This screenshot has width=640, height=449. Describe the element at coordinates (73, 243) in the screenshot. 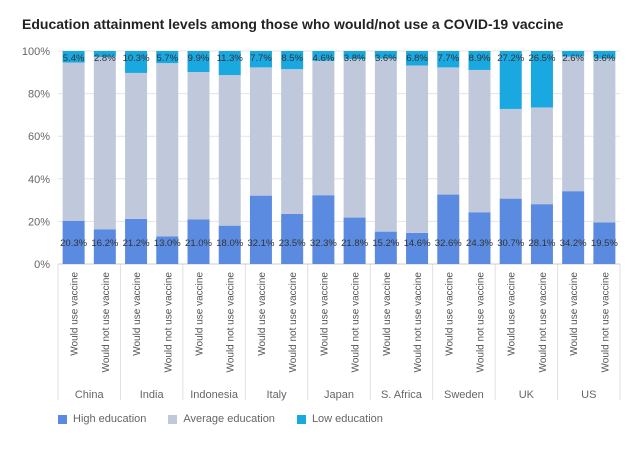

I see `data-label-high: 20.3%` at that location.